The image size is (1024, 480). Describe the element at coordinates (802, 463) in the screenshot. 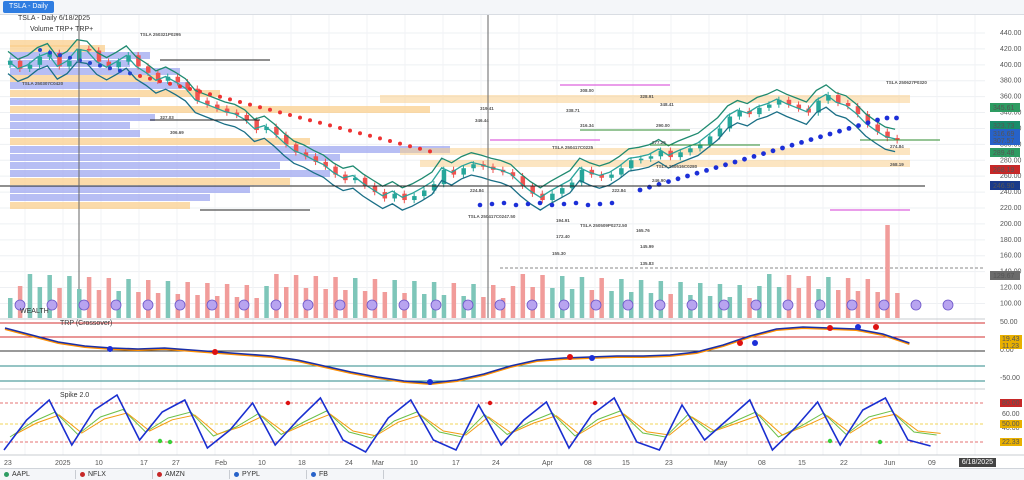

I see `time-axis-label: 15` at that location.